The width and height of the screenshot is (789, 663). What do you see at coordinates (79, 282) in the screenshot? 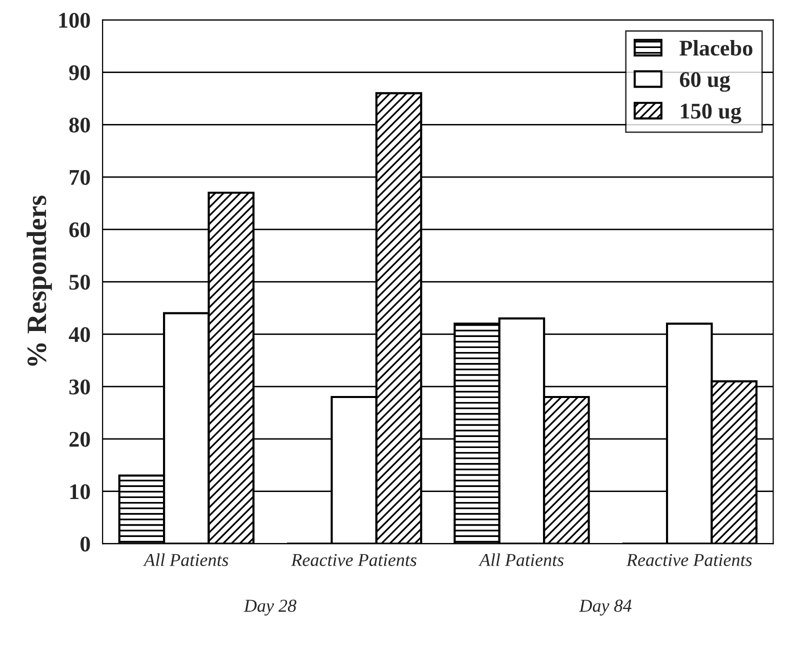
I see `y-tick-label: 50` at bounding box center [79, 282].